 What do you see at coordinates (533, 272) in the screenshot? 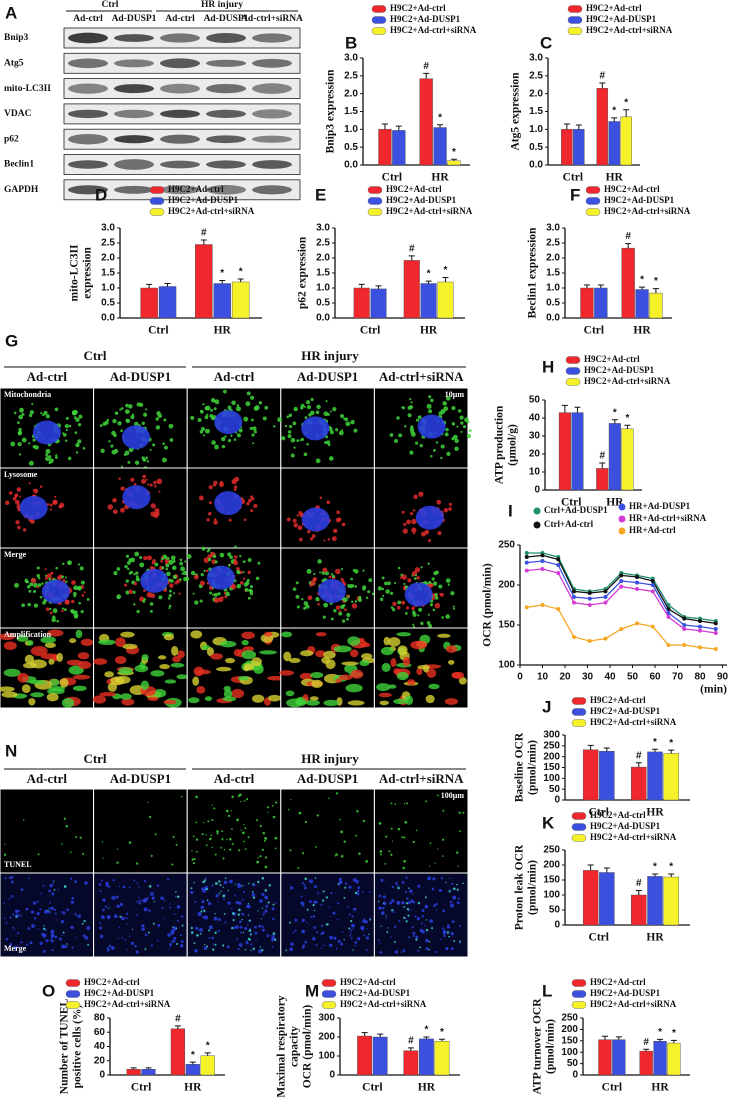
I see `y-axis-label: Beclin1 expression` at bounding box center [533, 272].